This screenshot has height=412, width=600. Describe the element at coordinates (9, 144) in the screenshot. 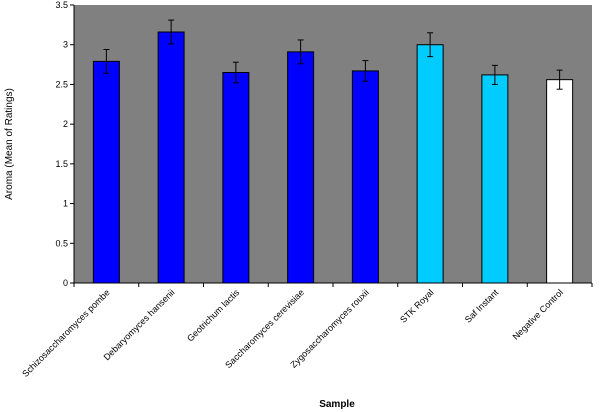

I see `y-axis-title: Aroma (Mean of Ratings)` at that location.